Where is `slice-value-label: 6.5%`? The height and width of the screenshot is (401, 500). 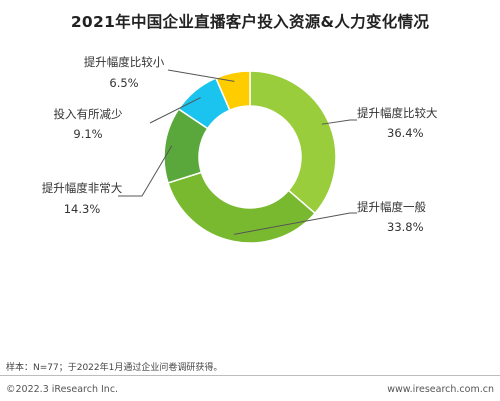 slice-value-label: 6.5% is located at coordinates (123, 83).